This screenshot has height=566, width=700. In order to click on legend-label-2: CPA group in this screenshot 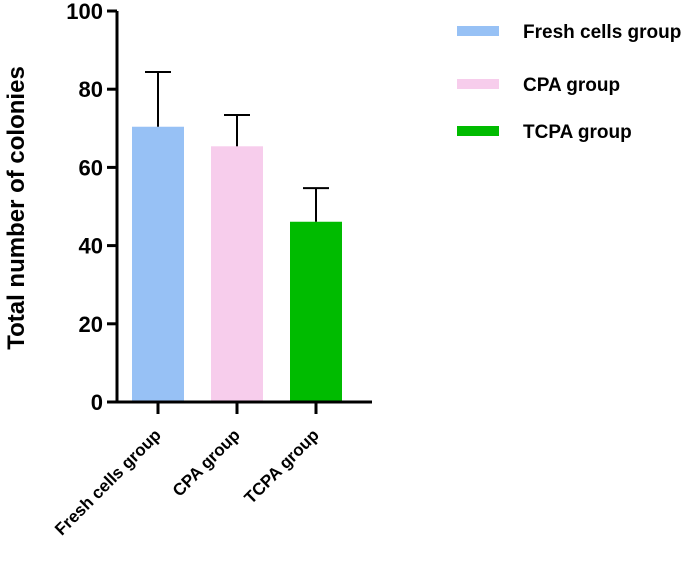, I will do `click(571, 85)`.